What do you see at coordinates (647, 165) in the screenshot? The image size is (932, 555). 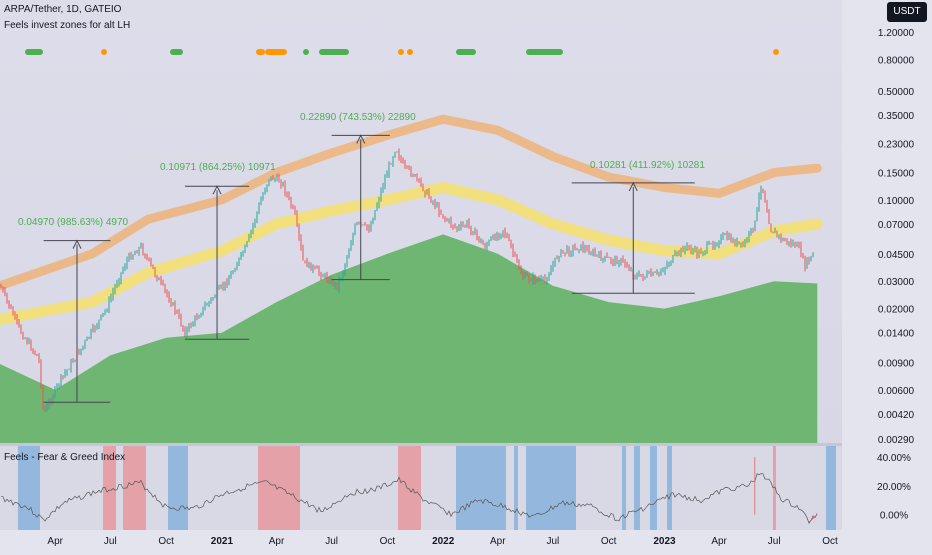 I see `measure-label-4: 0.10281 (411.92%) 10281` at bounding box center [647, 165].